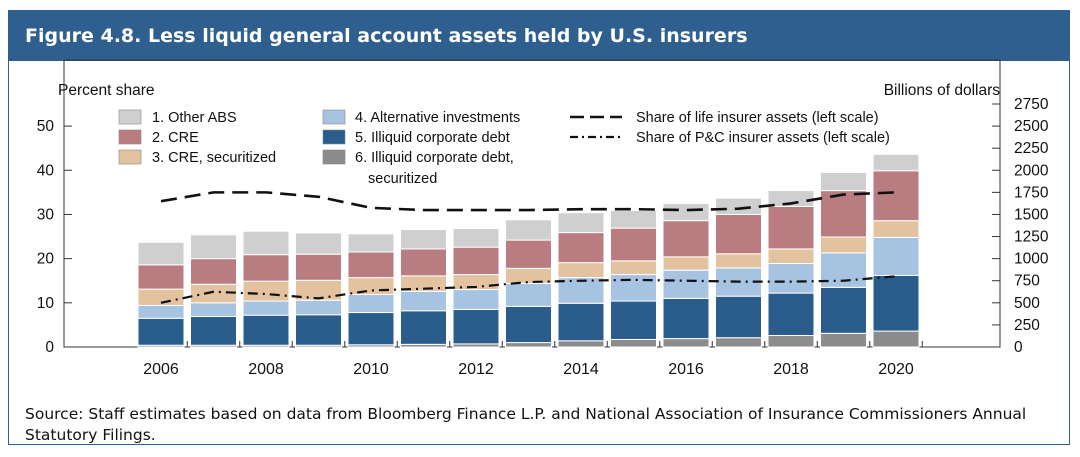 Image resolution: width=1080 pixels, height=457 pixels. What do you see at coordinates (266, 330) in the screenshot?
I see `bar-segment-5-2008` at bounding box center [266, 330].